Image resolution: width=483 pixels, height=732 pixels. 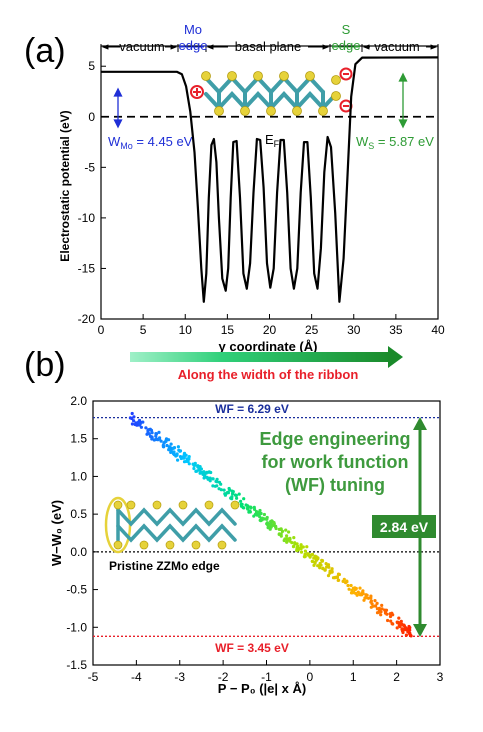 What do you see at coordinates (252, 648) in the screenshot?
I see `wf-bottom-label: WF = 3.45 eV` at bounding box center [252, 648].